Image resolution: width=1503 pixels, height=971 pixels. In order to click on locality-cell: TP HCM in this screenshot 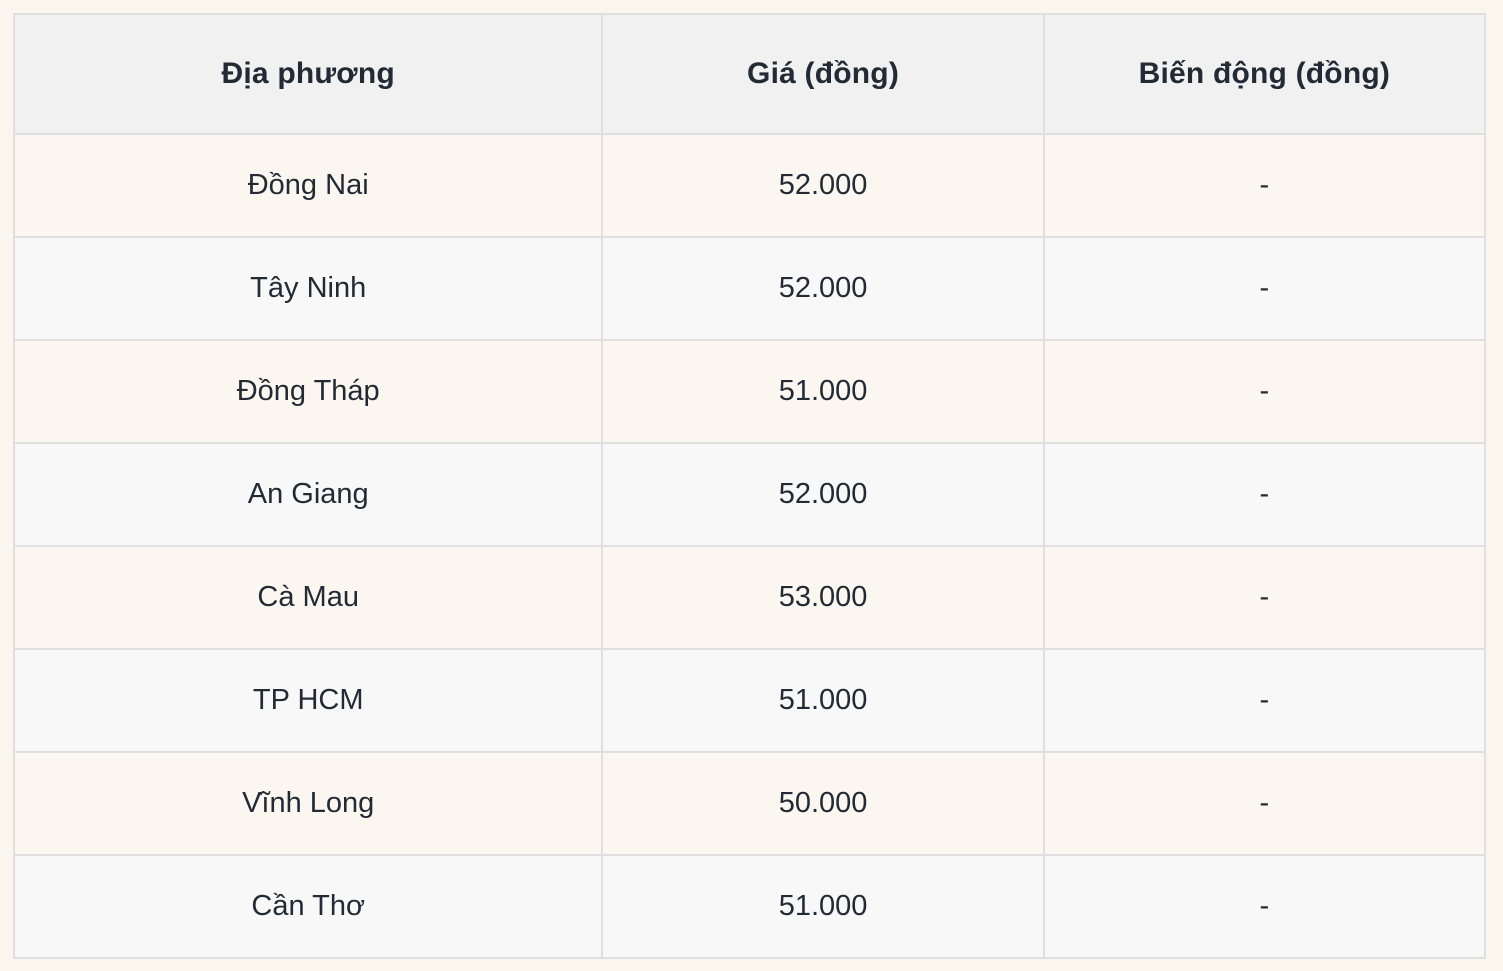, I will do `click(308, 700)`.